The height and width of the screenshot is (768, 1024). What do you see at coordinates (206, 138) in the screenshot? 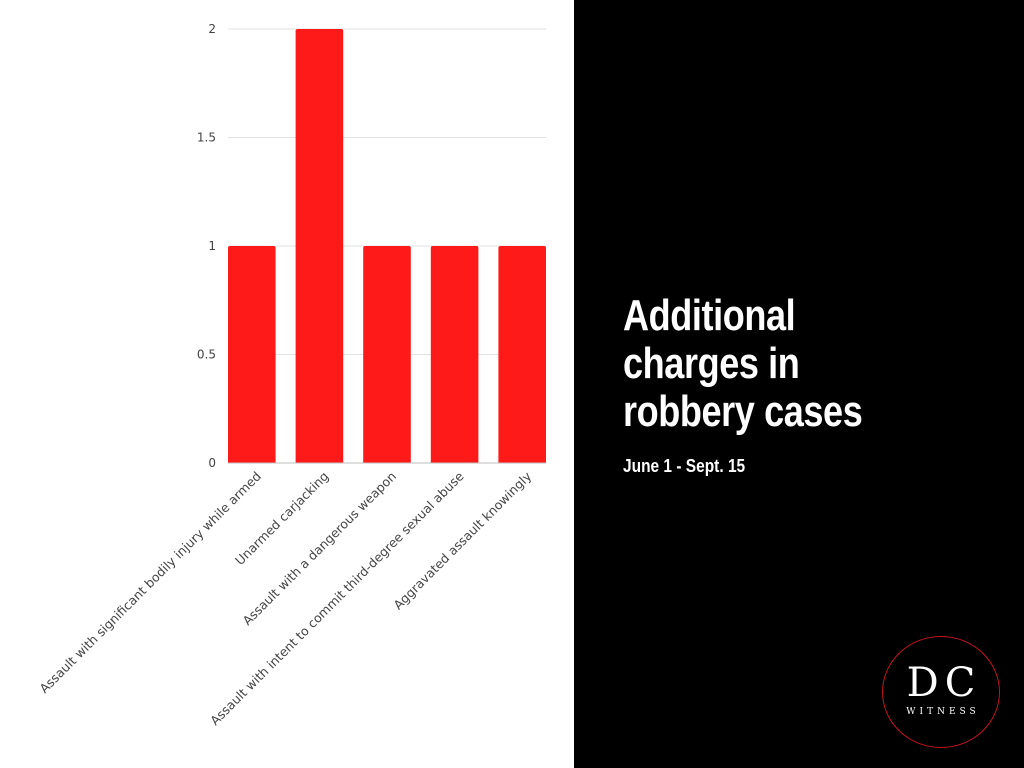
I see `y-tick-label: 1.5` at bounding box center [206, 138].